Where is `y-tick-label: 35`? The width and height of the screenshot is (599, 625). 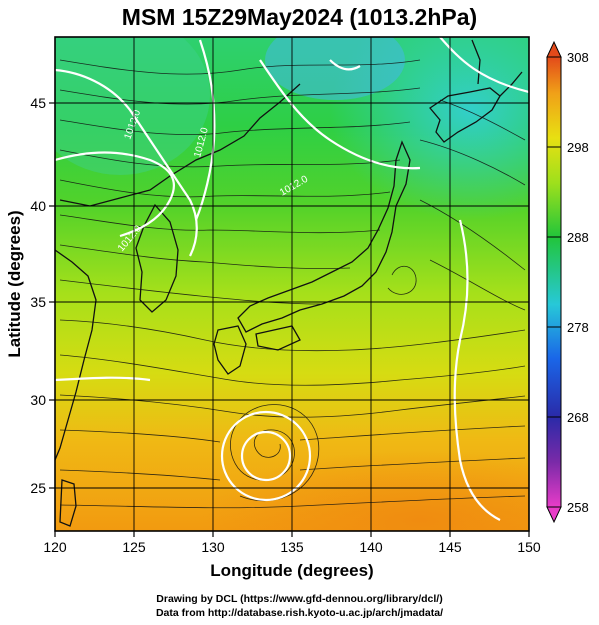 y-tick-label: 35 is located at coordinates (38, 302).